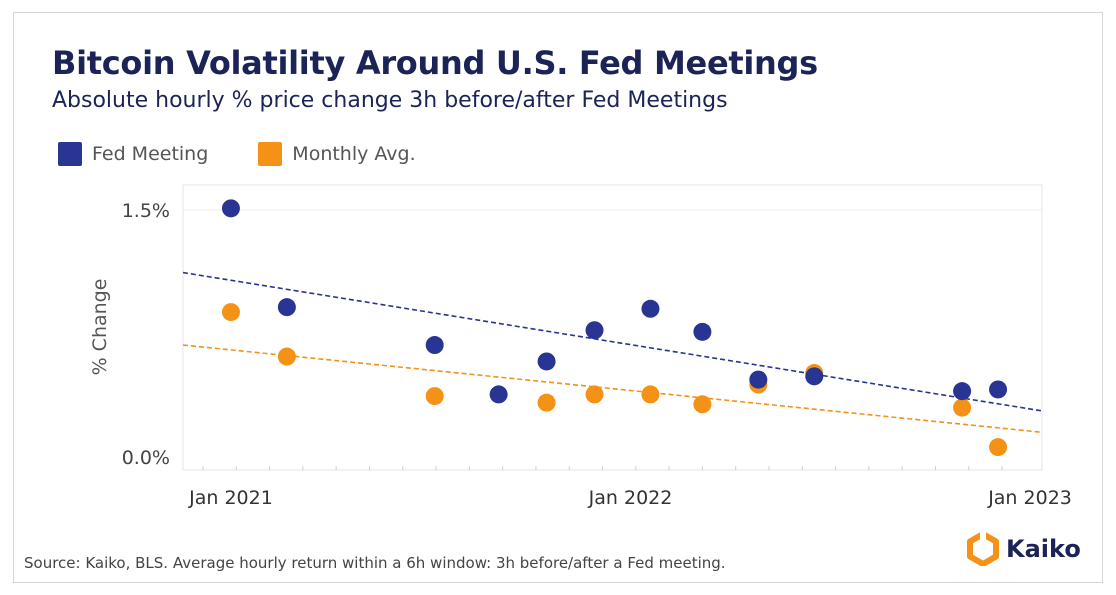 Image resolution: width=1116 pixels, height=595 pixels. I want to click on kaiko-logo-icon, so click(983, 549).